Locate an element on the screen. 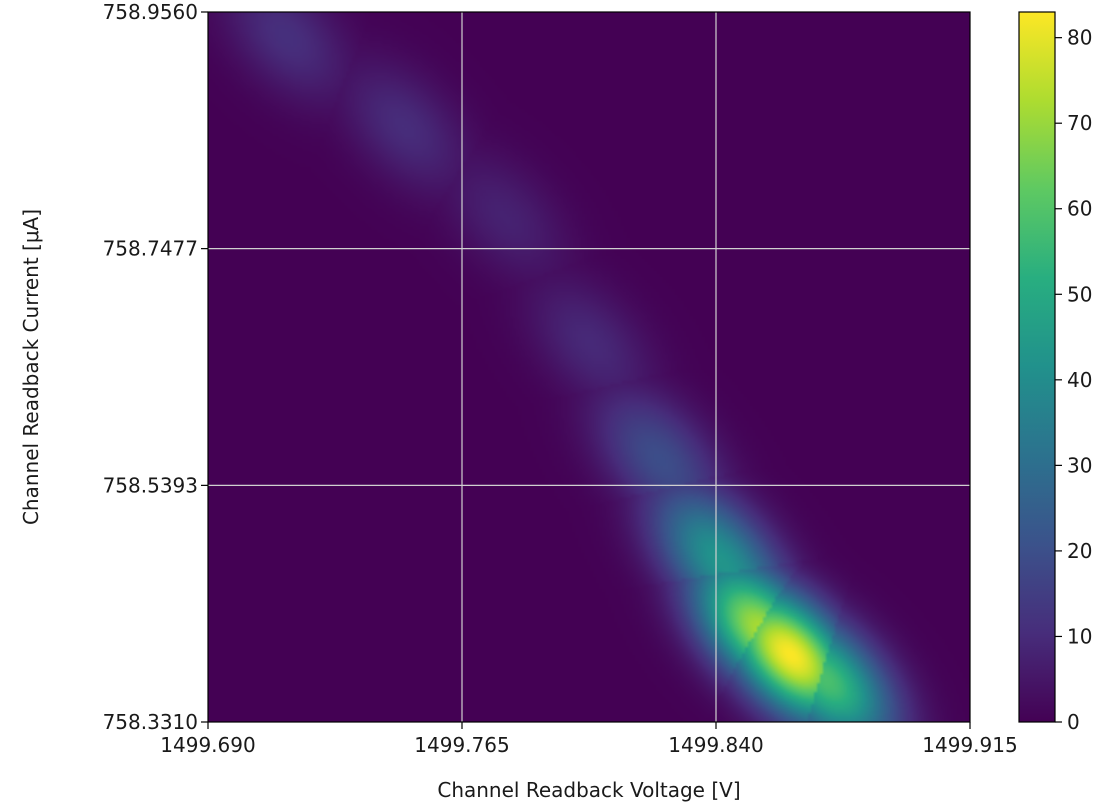 This screenshot has height=806, width=1114. y-tick-label: 758.5393 is located at coordinates (150, 485).